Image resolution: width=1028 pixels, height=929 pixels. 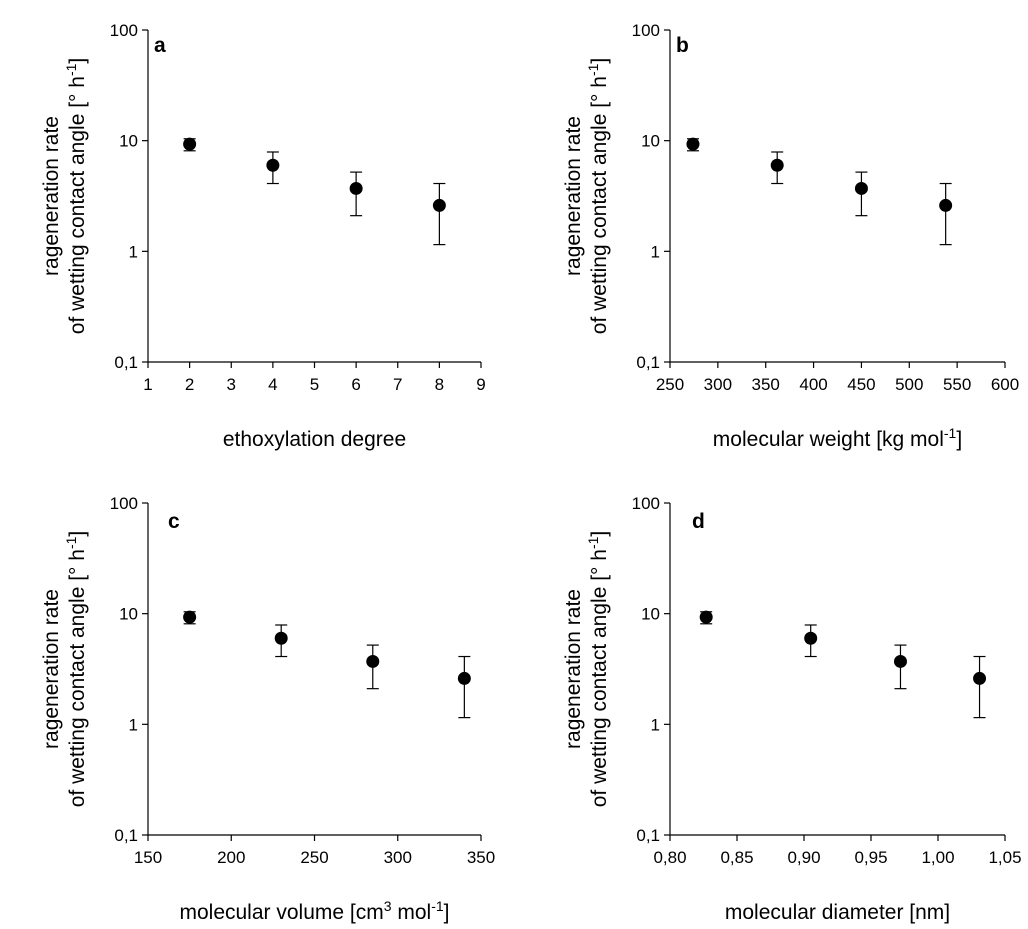 I want to click on x-tick-label: 450, so click(x=861, y=384).